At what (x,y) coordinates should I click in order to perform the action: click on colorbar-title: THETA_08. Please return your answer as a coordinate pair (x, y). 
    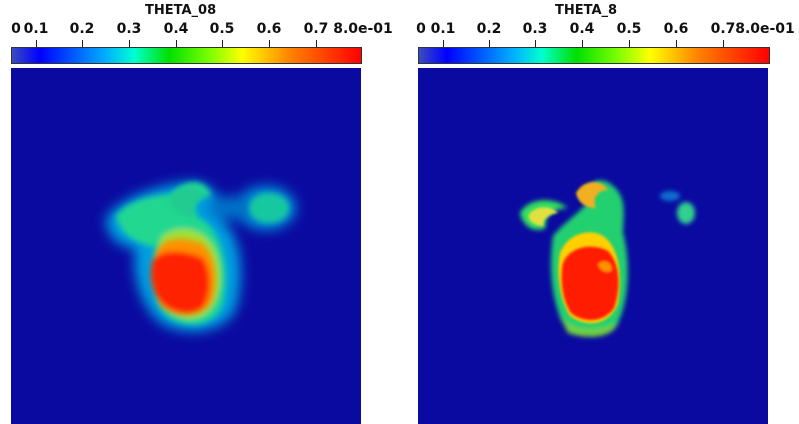
    Looking at the image, I should click on (181, 10).